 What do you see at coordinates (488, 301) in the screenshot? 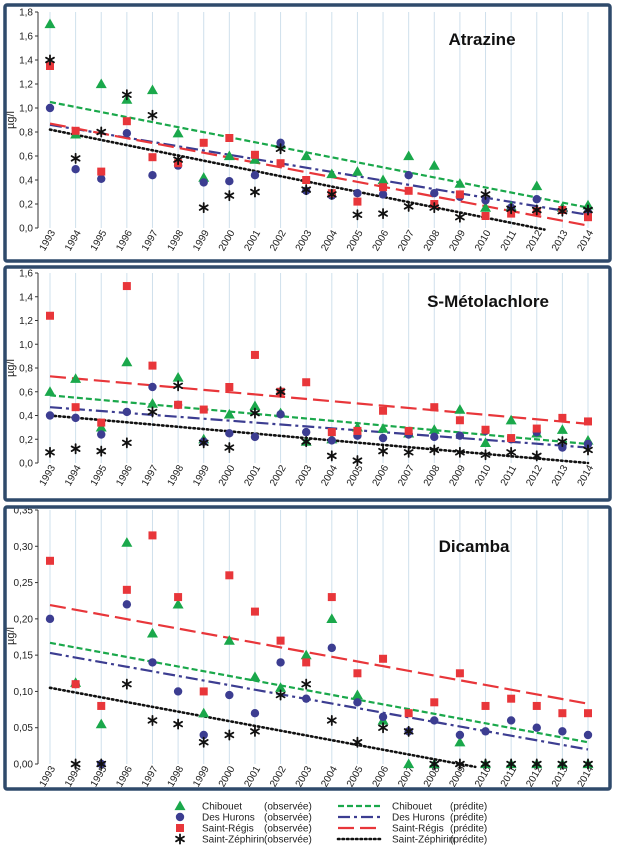
I see `panel-title: S-Métolachlore` at bounding box center [488, 301].